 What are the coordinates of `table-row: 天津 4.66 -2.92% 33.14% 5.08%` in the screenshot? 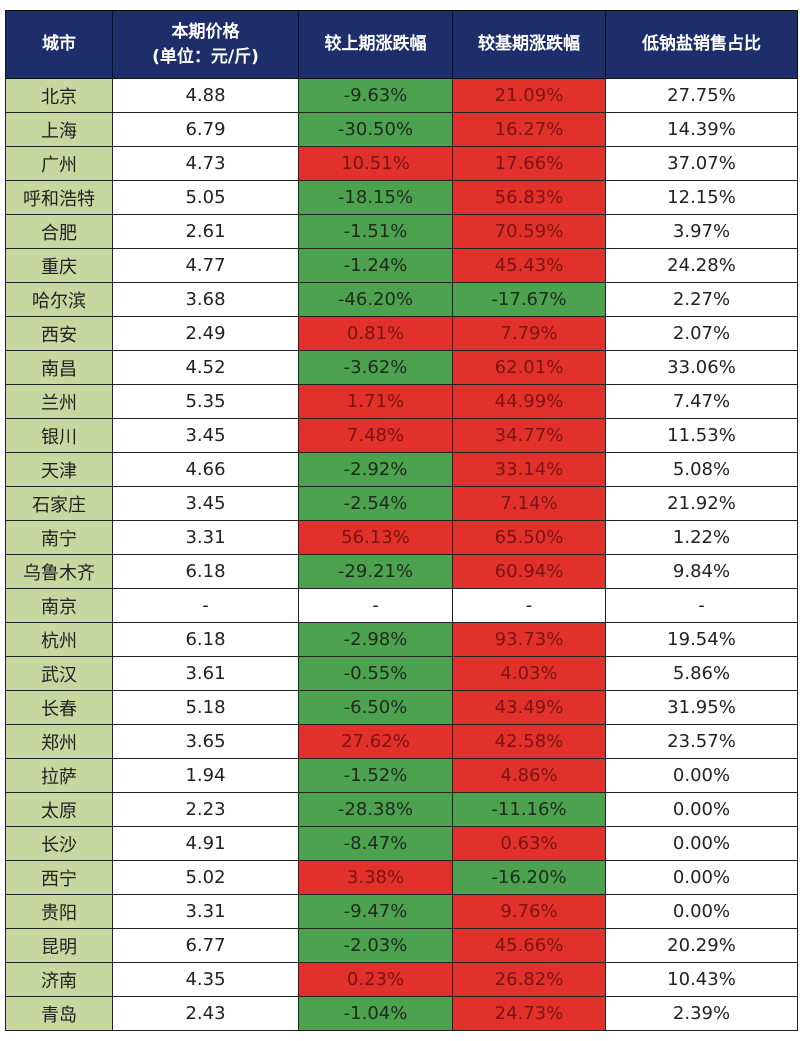 It's located at (401, 469).